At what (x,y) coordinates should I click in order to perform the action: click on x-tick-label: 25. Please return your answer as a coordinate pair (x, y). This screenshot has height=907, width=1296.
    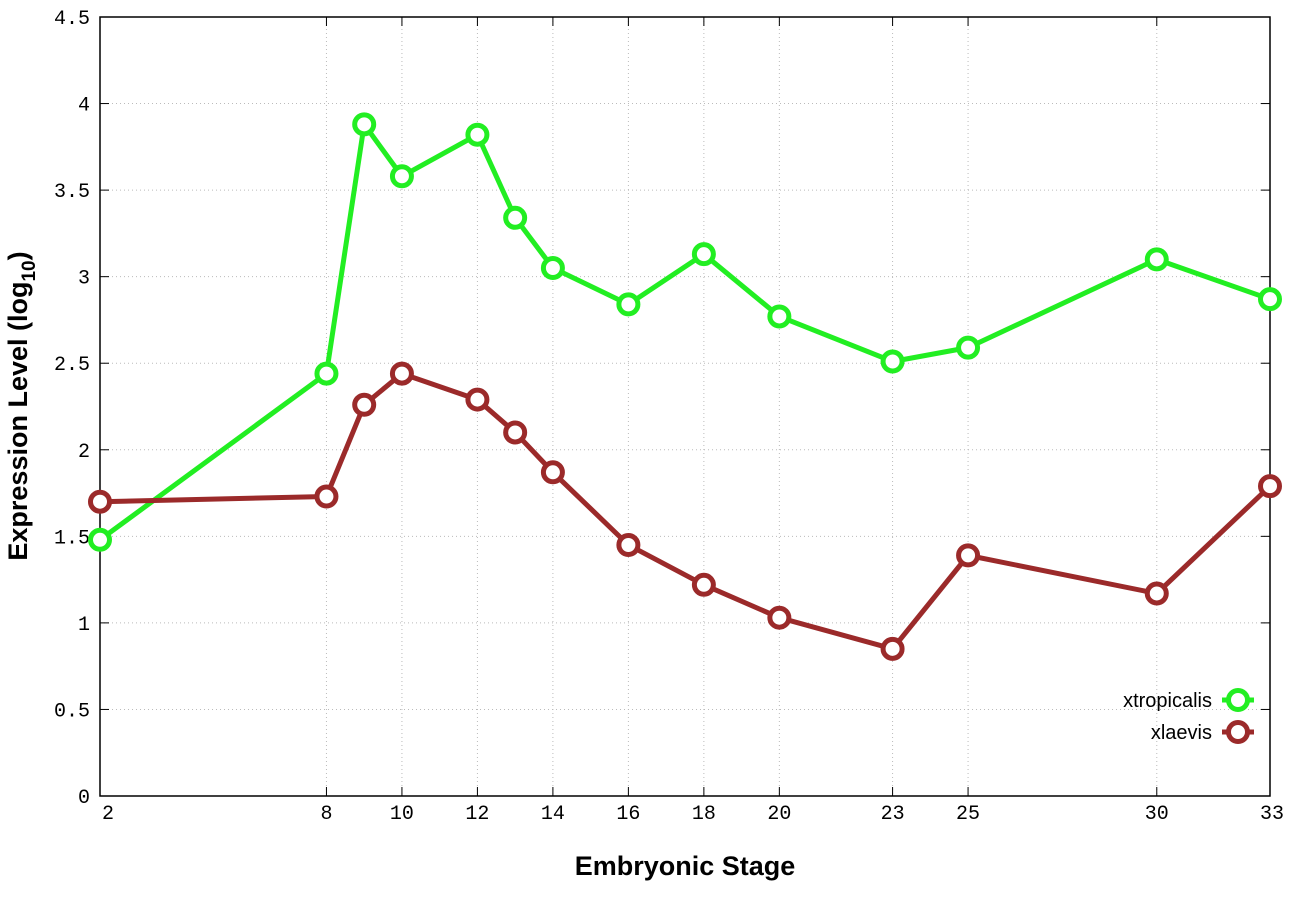
    Looking at the image, I should click on (968, 814).